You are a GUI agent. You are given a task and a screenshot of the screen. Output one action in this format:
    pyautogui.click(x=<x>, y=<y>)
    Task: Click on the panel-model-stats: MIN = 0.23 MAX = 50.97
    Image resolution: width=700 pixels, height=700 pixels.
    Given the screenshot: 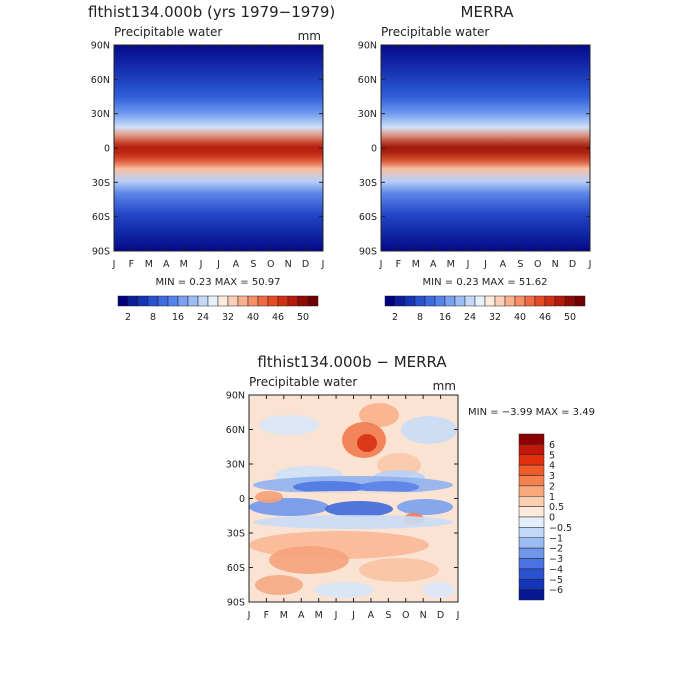 What is the action you would take?
    pyautogui.click(x=218, y=282)
    